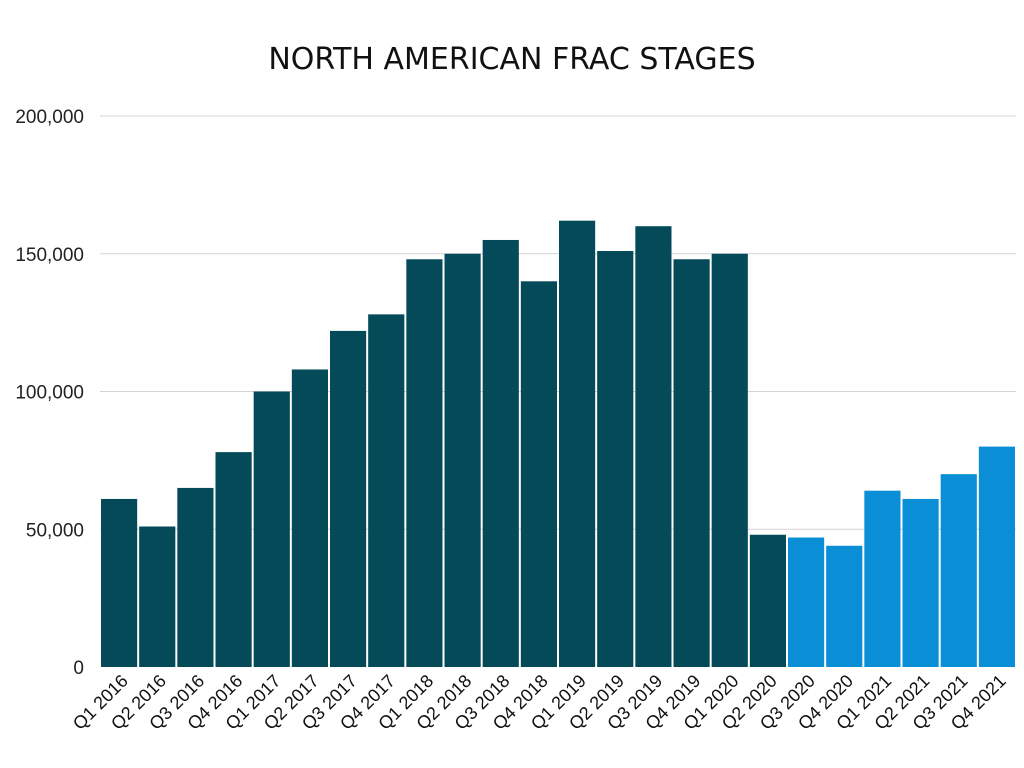  What do you see at coordinates (49, 255) in the screenshot?
I see `y-tick-label: 150,000` at bounding box center [49, 255].